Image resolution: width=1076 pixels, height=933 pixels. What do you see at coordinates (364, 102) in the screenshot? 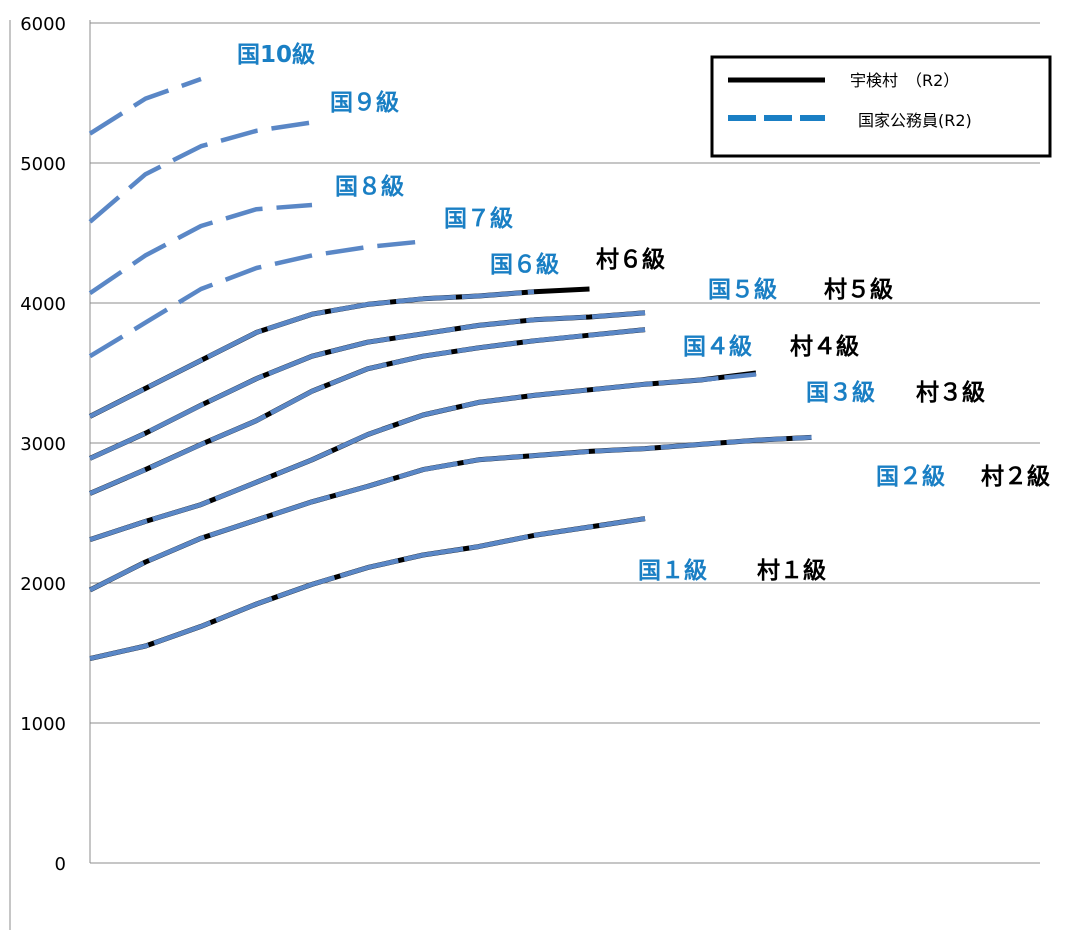
I see `national-series-label-9: 国９級` at bounding box center [364, 102].